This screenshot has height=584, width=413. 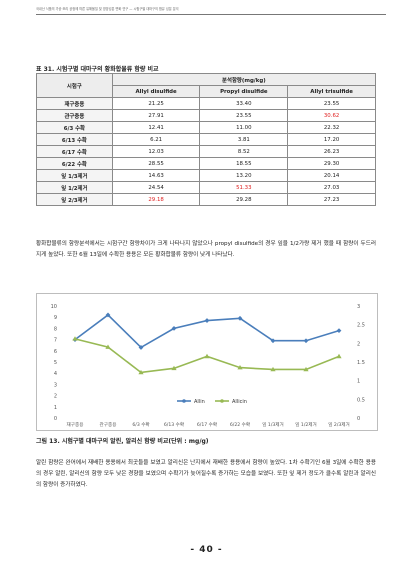 I want to click on table-cell: 51.33, so click(x=244, y=187).